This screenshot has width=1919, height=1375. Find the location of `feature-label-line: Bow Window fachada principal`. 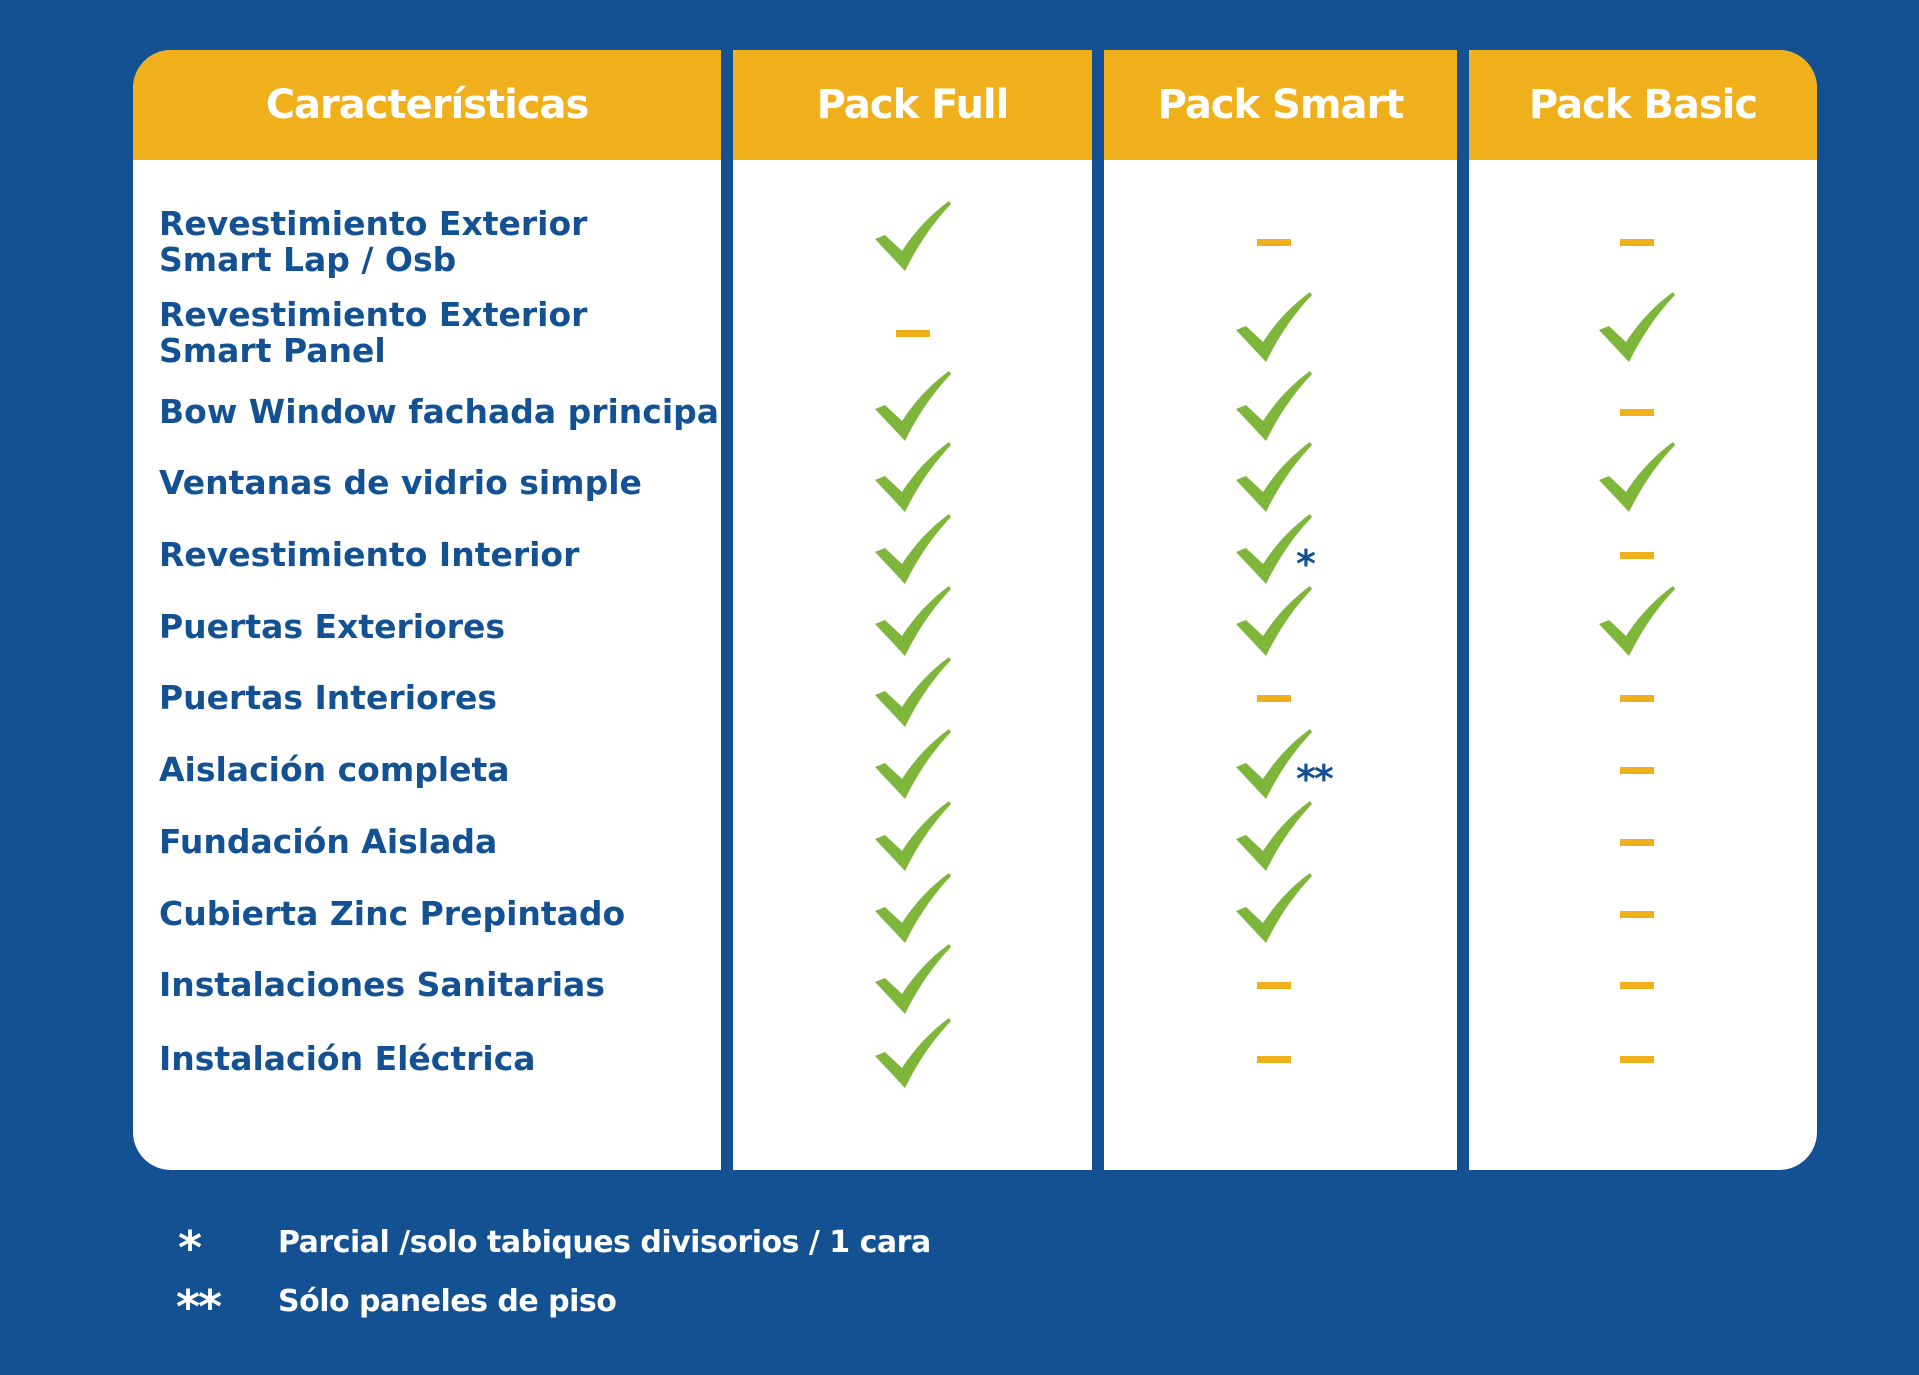

feature-label-line: Bow Window fachada principal is located at coordinates (445, 411).